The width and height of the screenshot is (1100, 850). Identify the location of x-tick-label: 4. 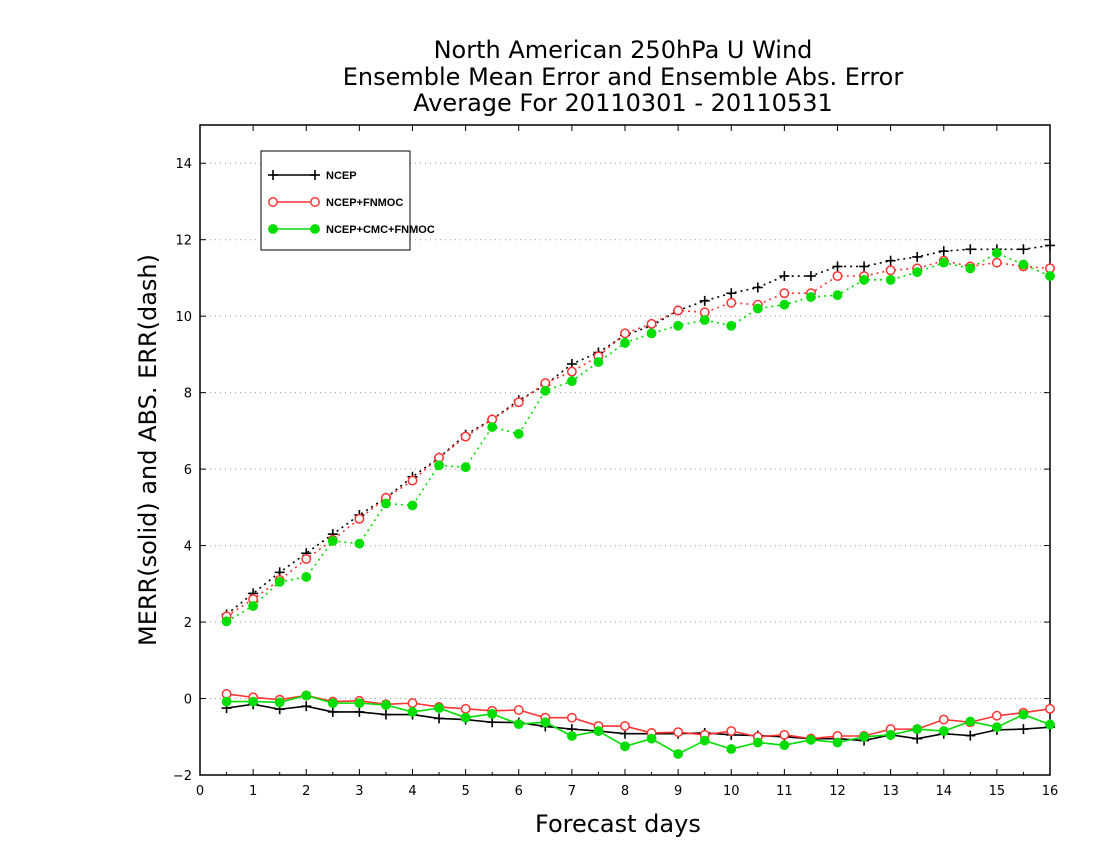
(412, 791).